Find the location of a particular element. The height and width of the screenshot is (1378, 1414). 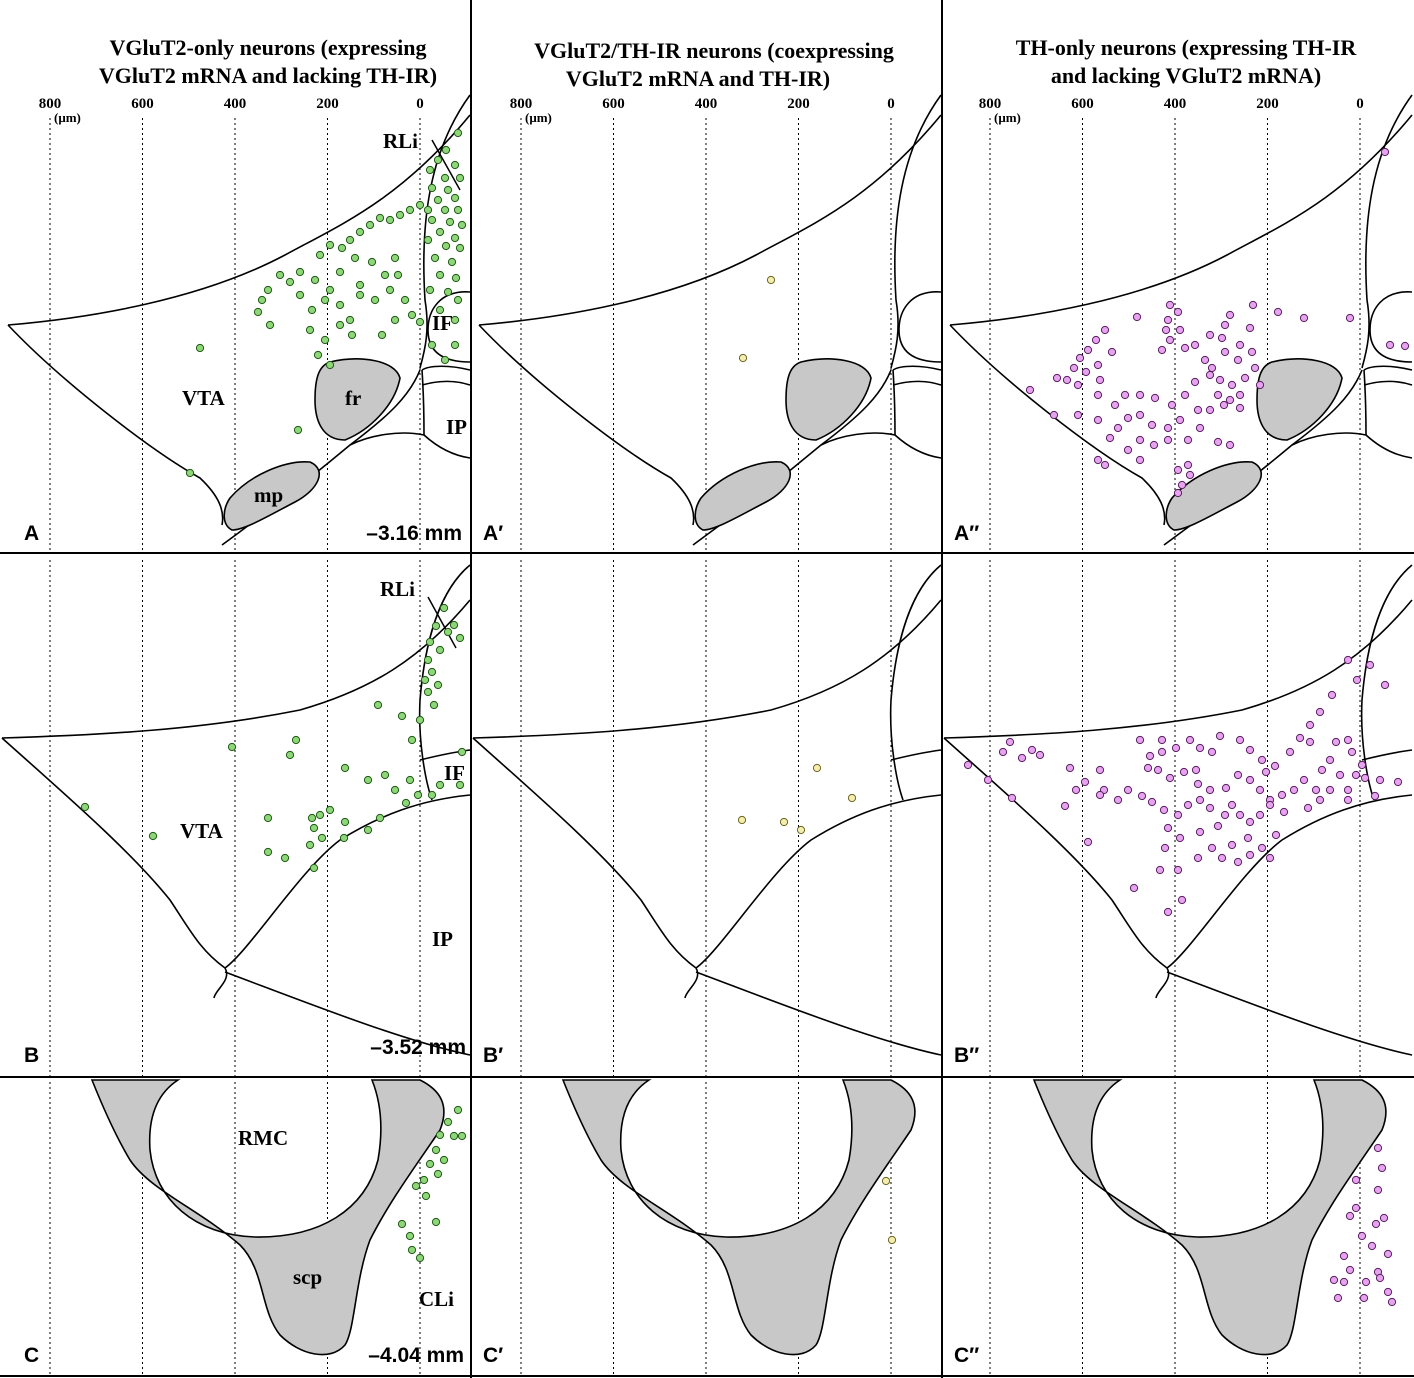

region-label-rli: RLi is located at coordinates (400, 141).